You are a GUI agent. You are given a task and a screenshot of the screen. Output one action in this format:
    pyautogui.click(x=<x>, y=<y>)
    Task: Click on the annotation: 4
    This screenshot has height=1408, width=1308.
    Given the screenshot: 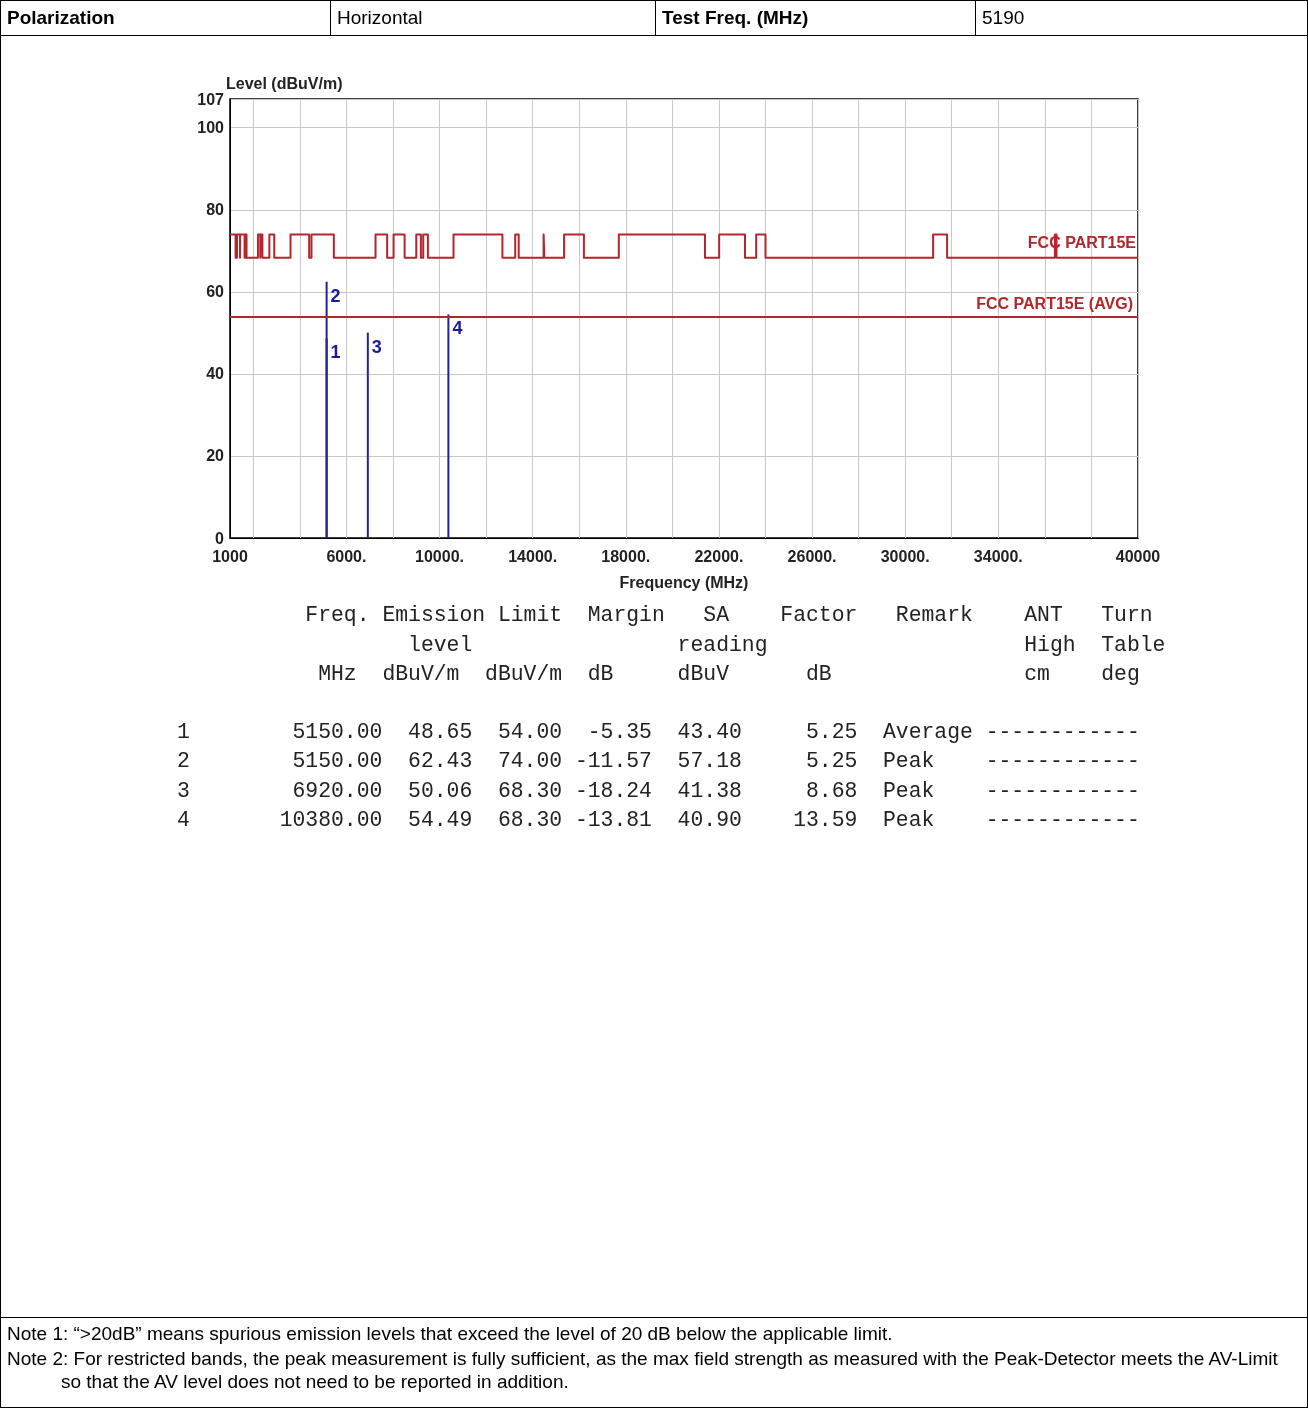 What is the action you would take?
    pyautogui.click(x=457, y=328)
    